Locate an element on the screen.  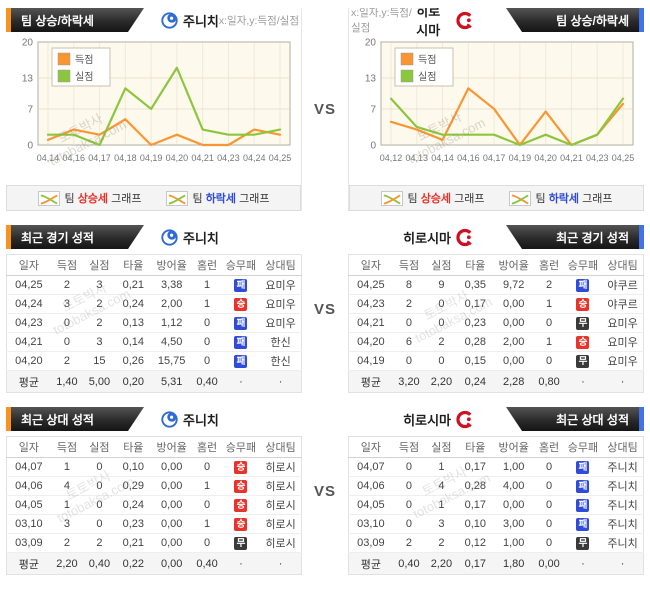
table-cell: 03,09 is located at coordinates (370, 543).